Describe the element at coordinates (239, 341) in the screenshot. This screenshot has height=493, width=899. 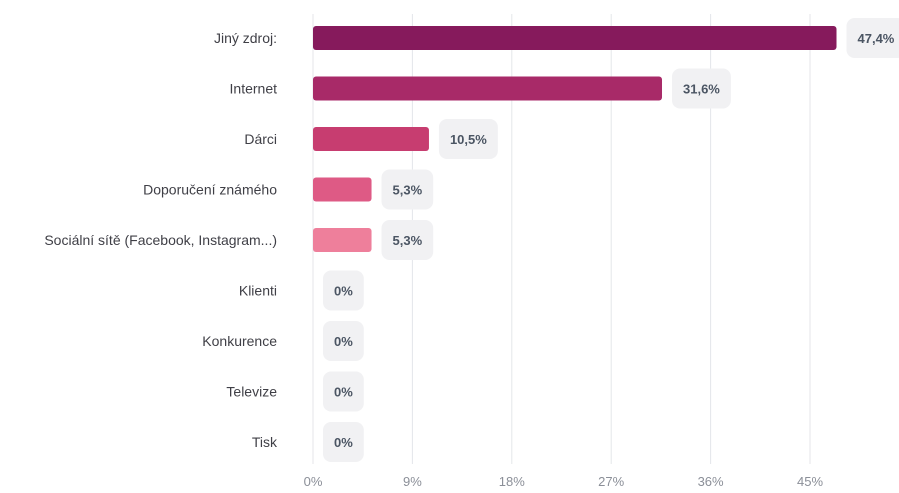
I see `category-label: Konkurence` at that location.